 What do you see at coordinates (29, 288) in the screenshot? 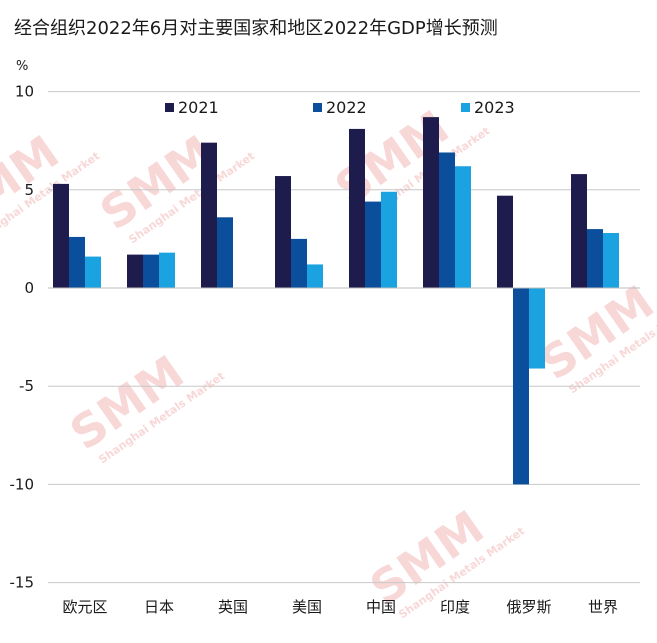
I see `y-tick-label: 0` at bounding box center [29, 288].